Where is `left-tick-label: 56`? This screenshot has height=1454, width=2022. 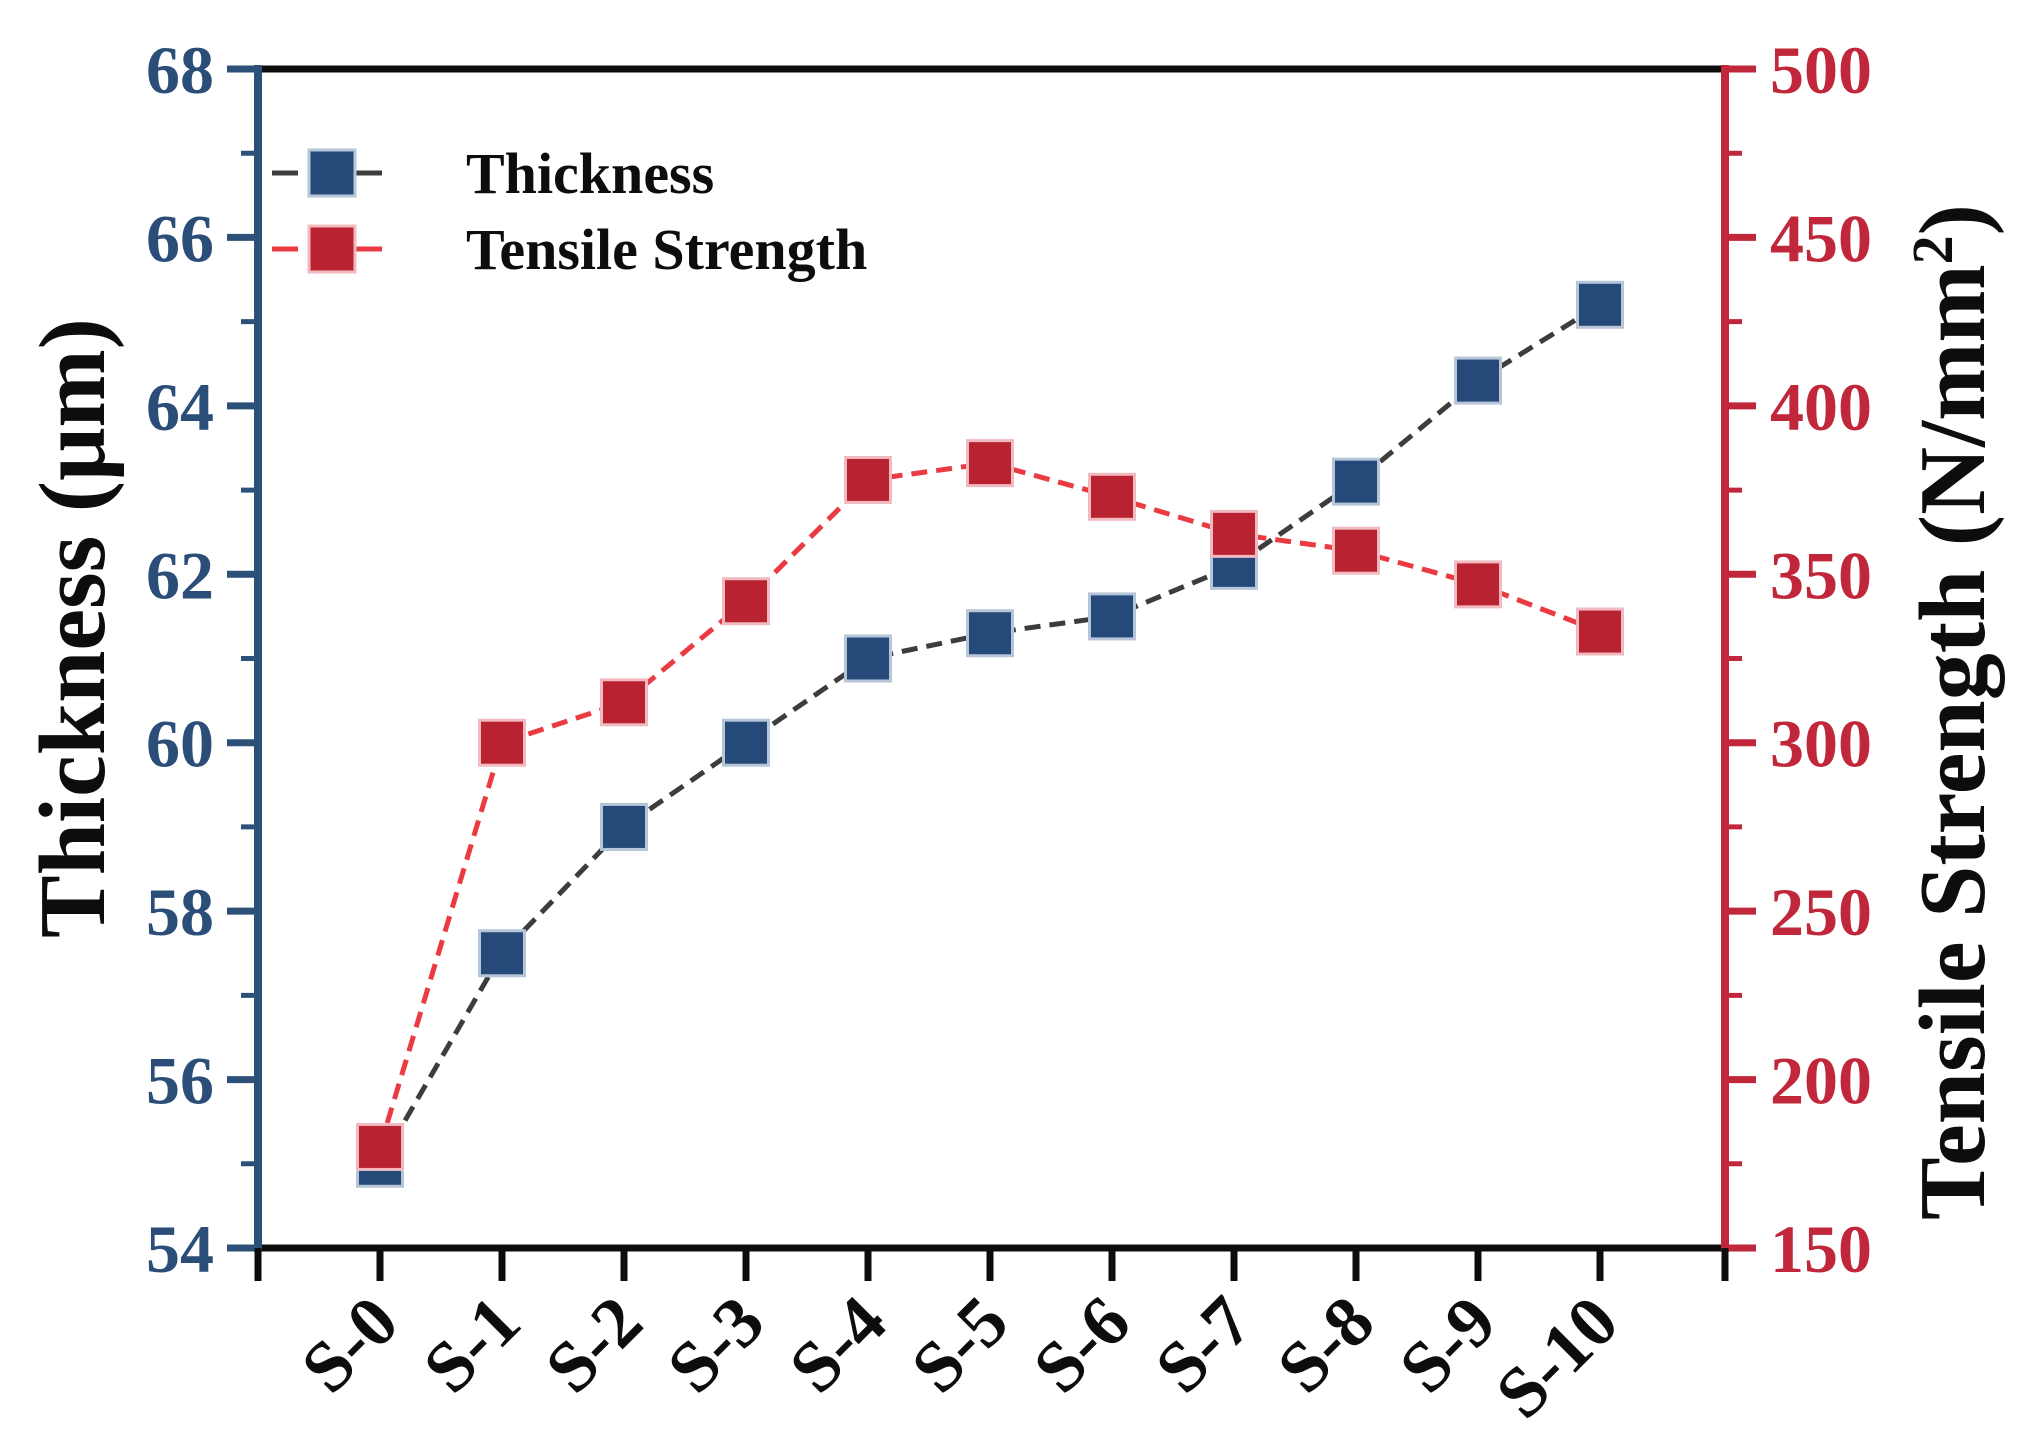
left-tick-label: 56 is located at coordinates (180, 1081).